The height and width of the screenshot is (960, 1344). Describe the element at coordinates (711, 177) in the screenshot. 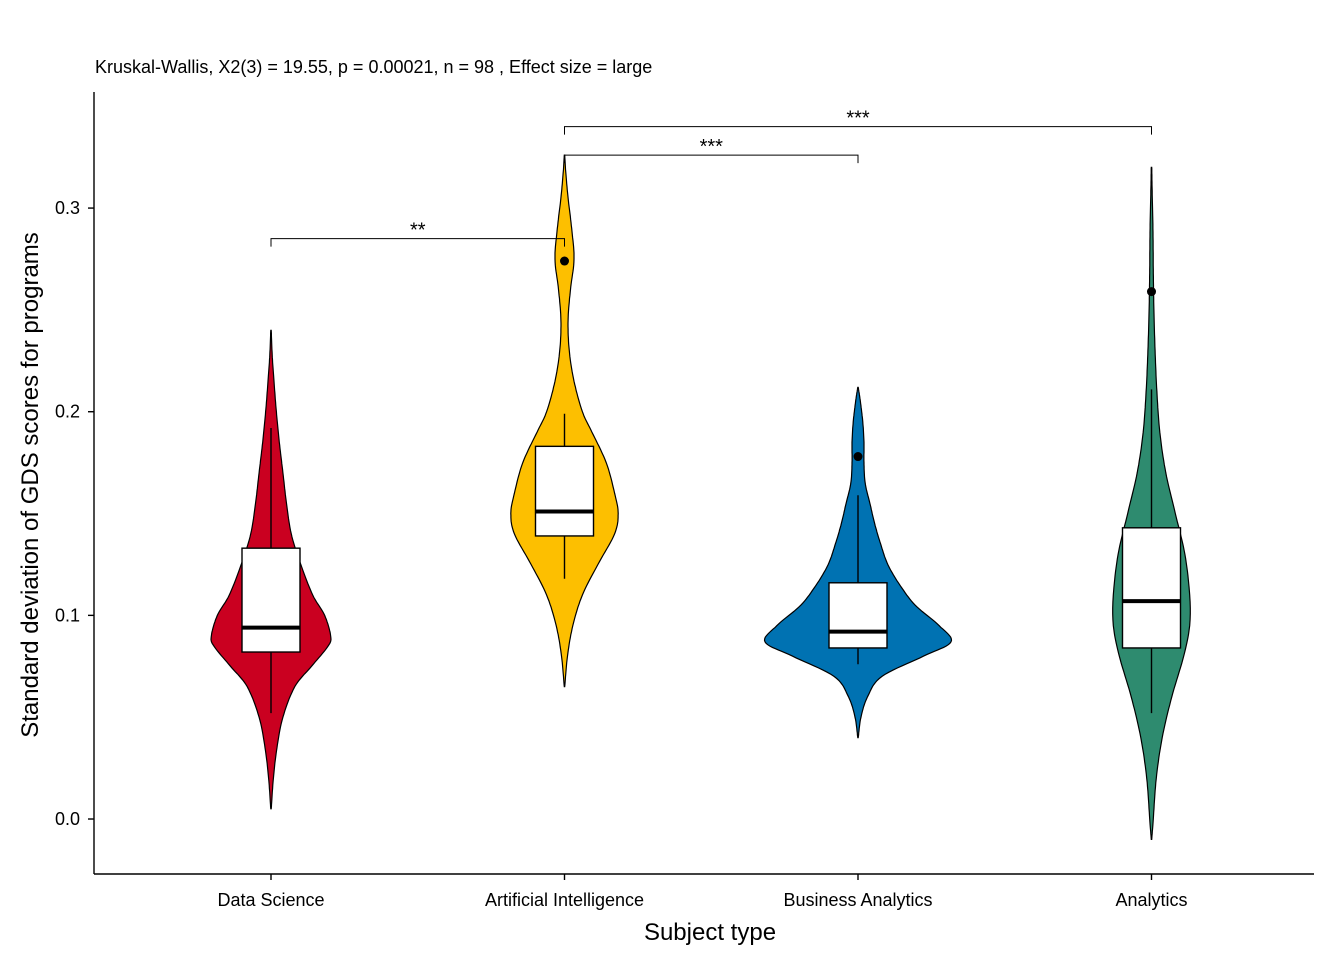

I see `significance-brackets: ********` at that location.